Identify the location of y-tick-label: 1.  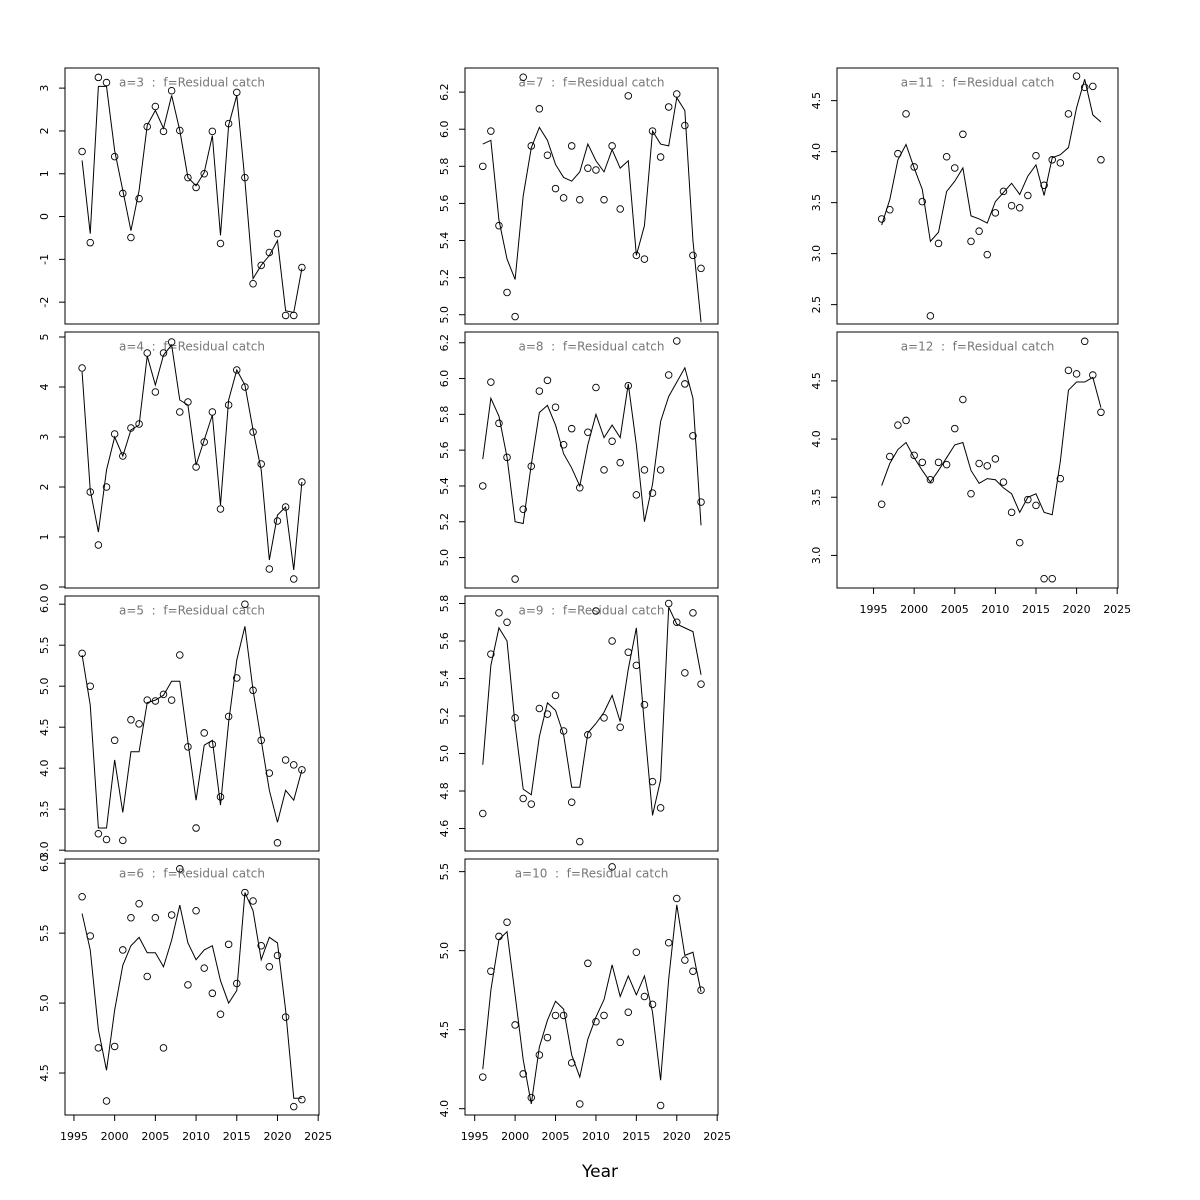
(44, 537).